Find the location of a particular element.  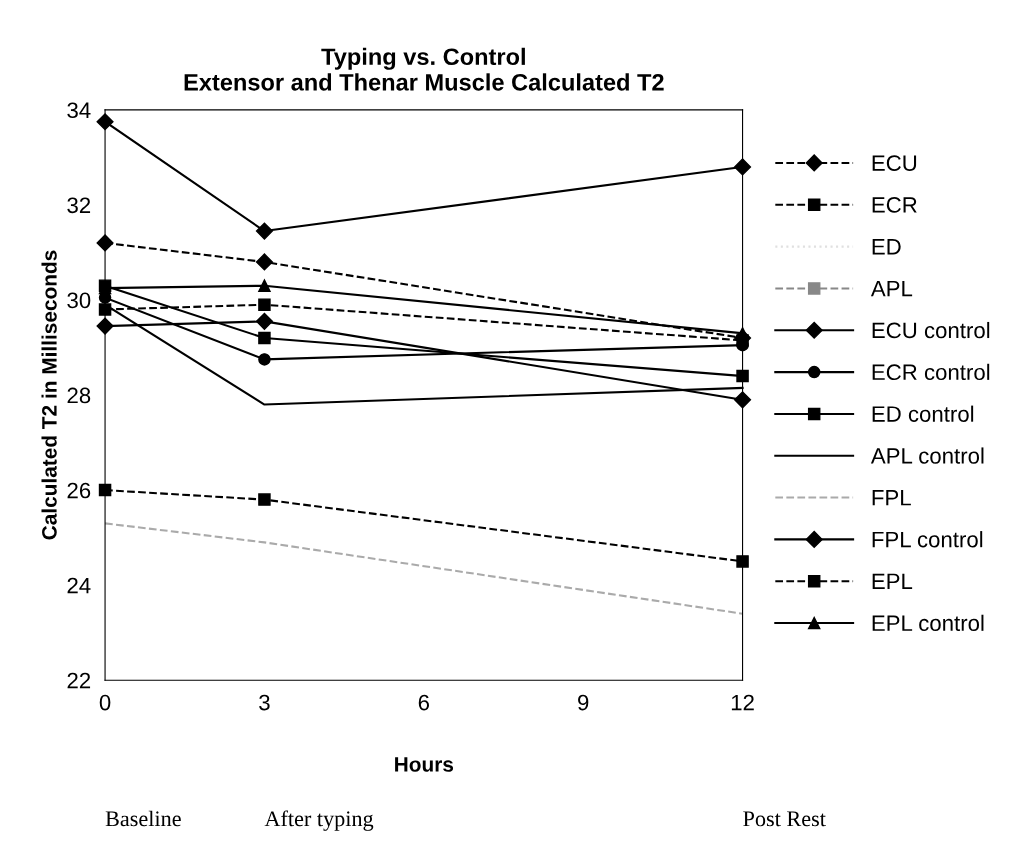

y-tick-label: 30 is located at coordinates (79, 300).